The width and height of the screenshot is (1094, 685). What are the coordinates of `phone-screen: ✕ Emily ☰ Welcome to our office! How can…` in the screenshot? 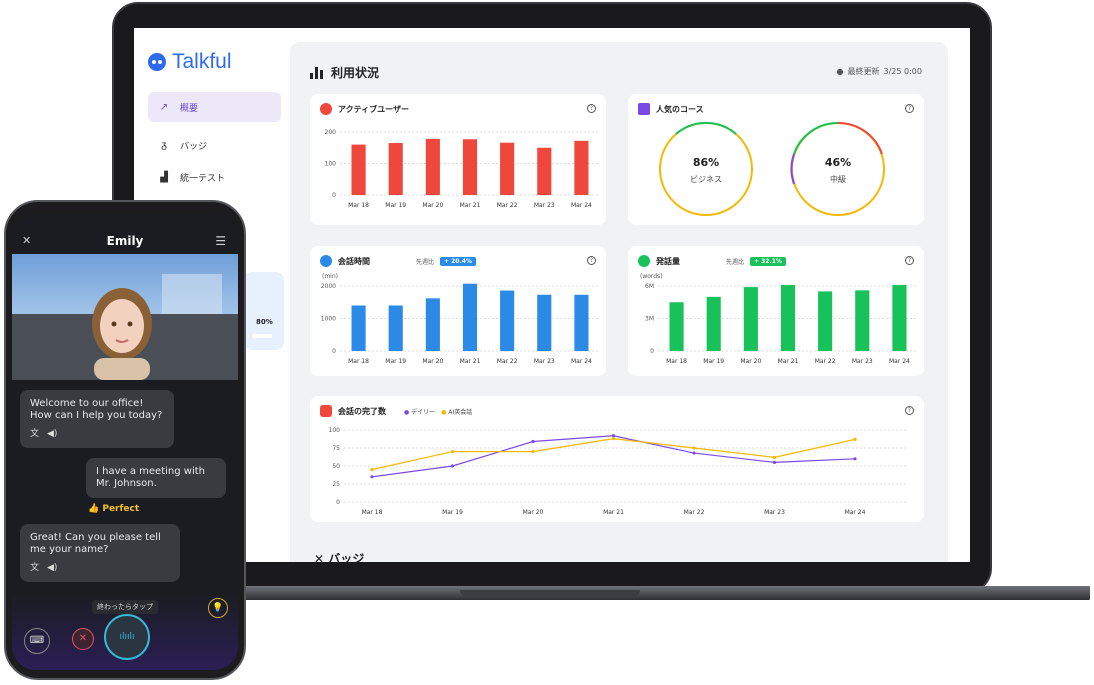 It's located at (125, 442).